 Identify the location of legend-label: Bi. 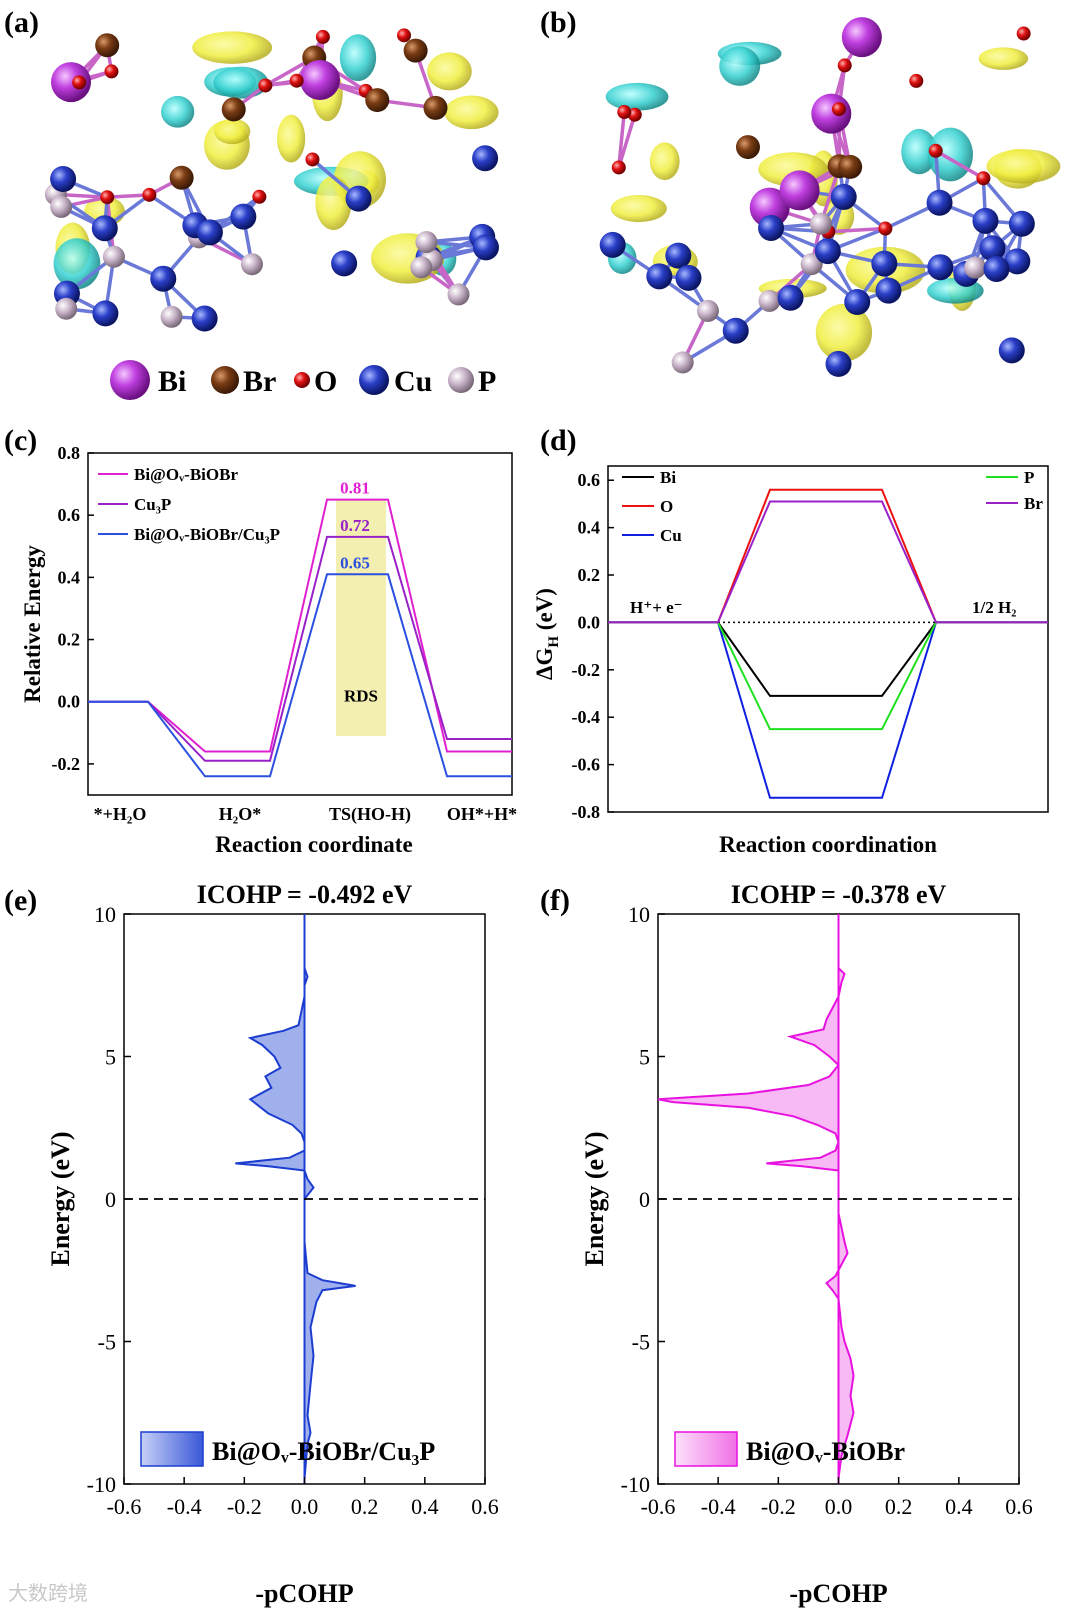
(668, 477).